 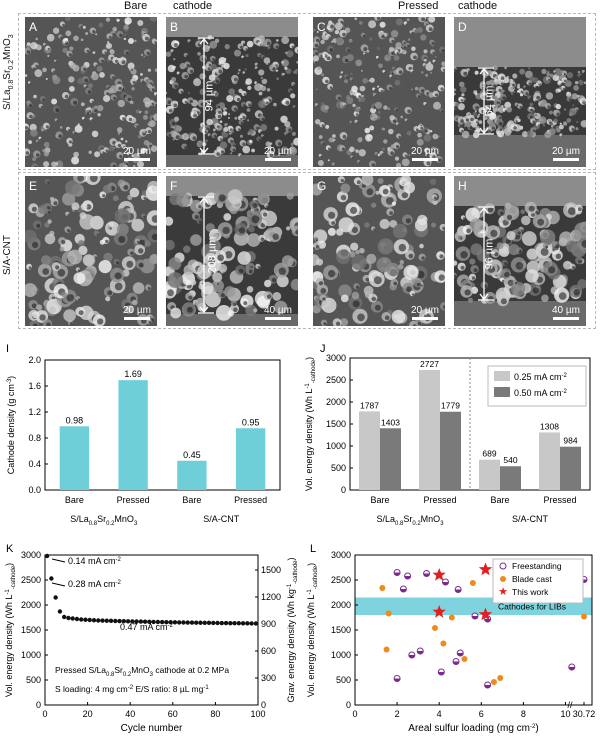 I want to click on y-tick-label: 3000, so click(x=341, y=555).